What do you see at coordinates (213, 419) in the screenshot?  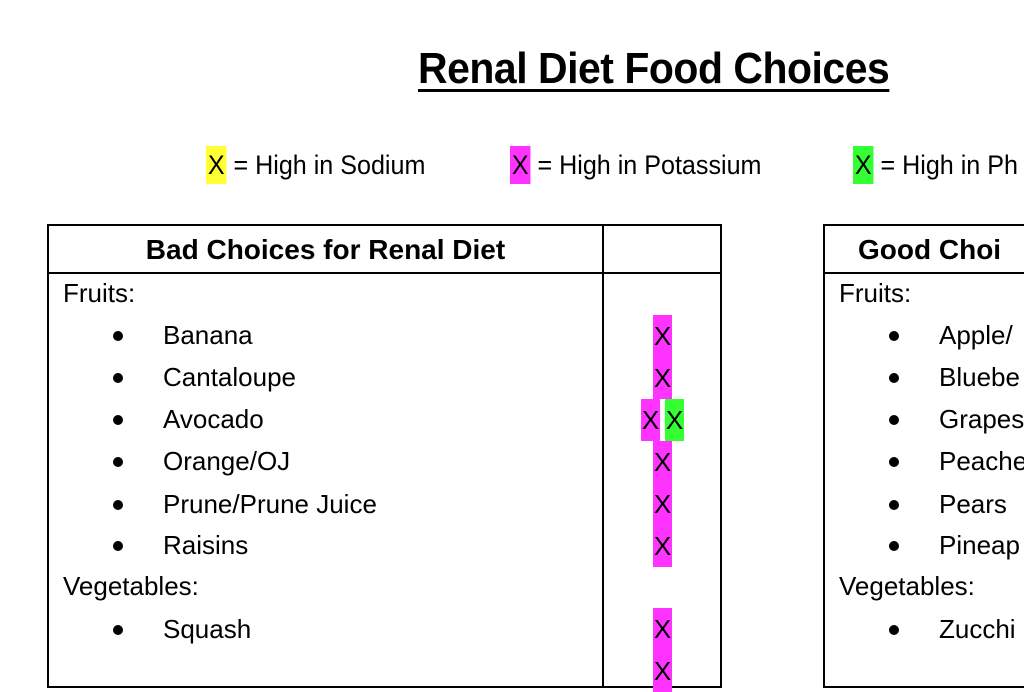 I see `food-name: Avocado` at bounding box center [213, 419].